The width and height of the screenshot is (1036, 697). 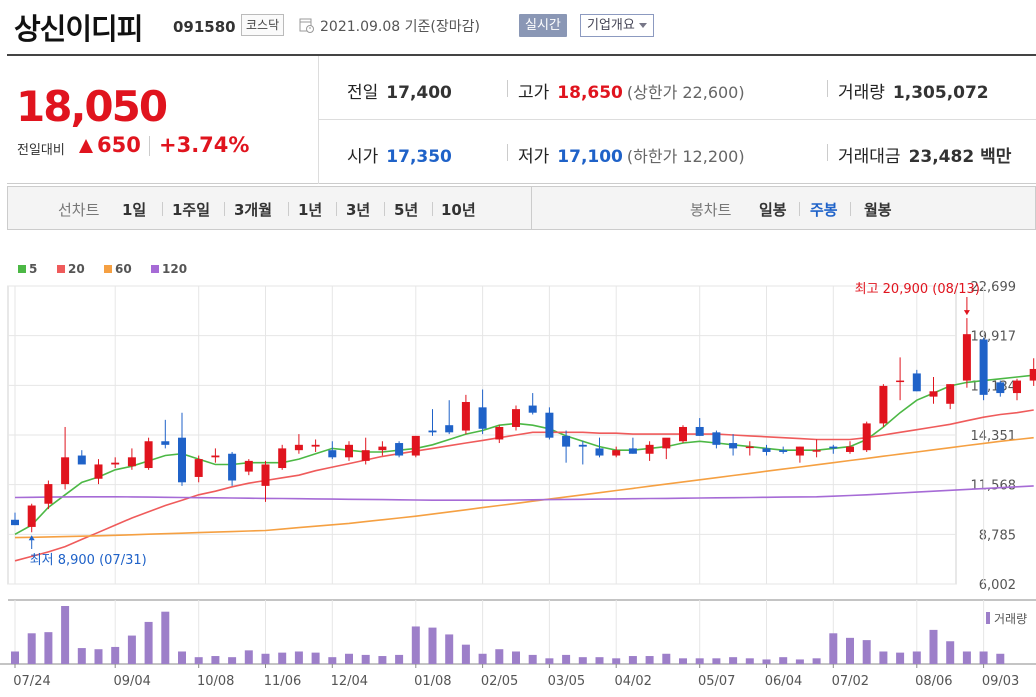 What do you see at coordinates (543, 25) in the screenshot?
I see `realtime-button: 실시간` at bounding box center [543, 25].